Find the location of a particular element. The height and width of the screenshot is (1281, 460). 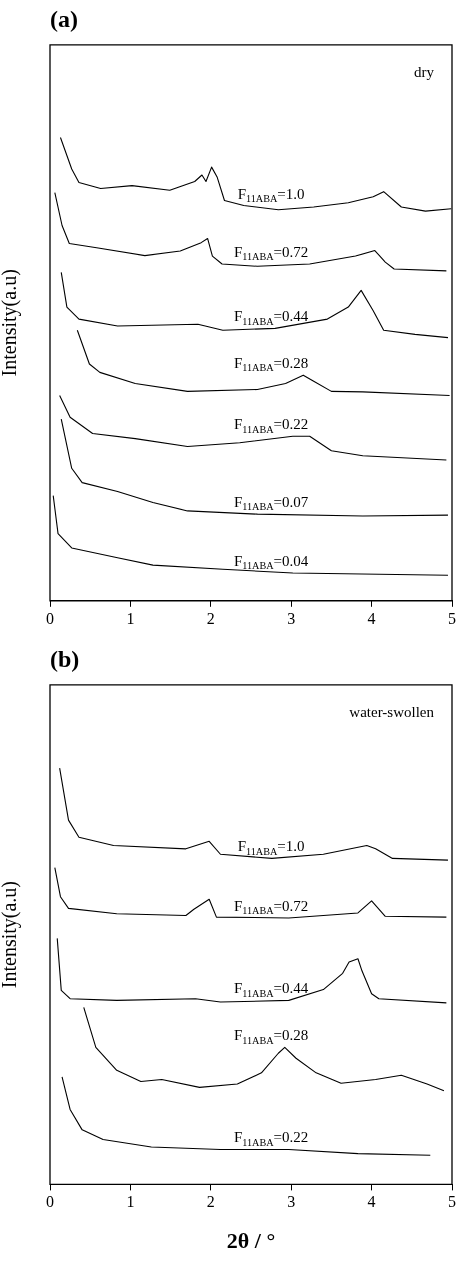

text: water-swollen is located at coordinates (392, 711).